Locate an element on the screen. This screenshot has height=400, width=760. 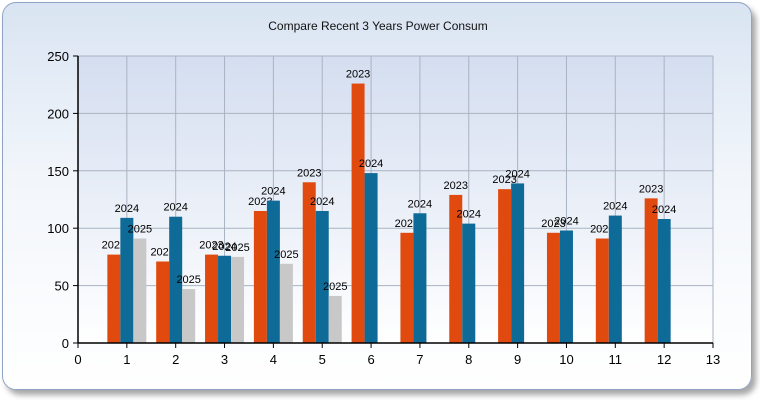
x-tick-label: 13 is located at coordinates (713, 359).